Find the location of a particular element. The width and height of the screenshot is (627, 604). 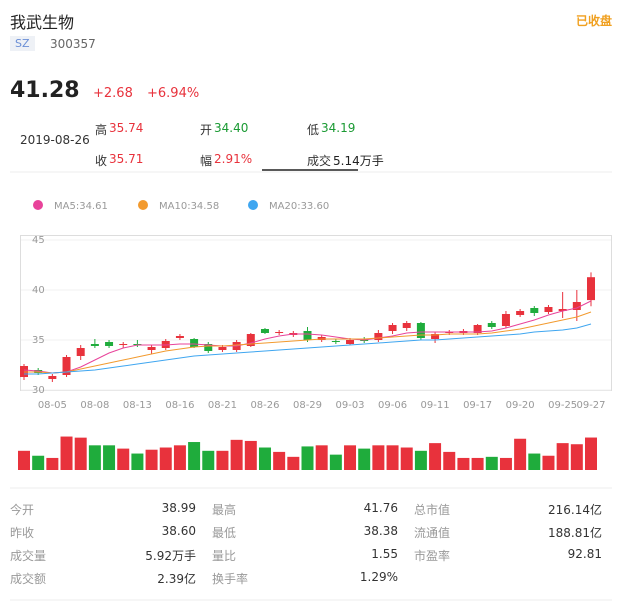

y-tick-label: 40 is located at coordinates (38, 290).